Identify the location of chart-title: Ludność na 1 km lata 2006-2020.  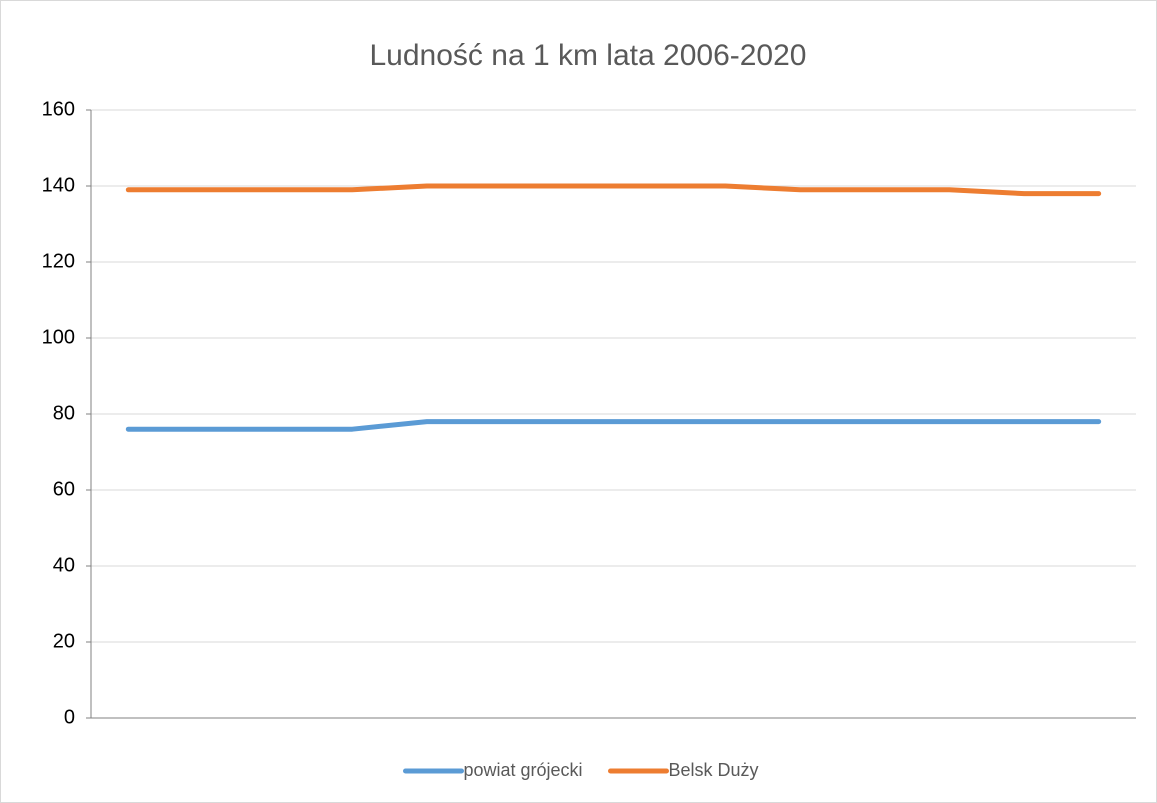
(588, 55).